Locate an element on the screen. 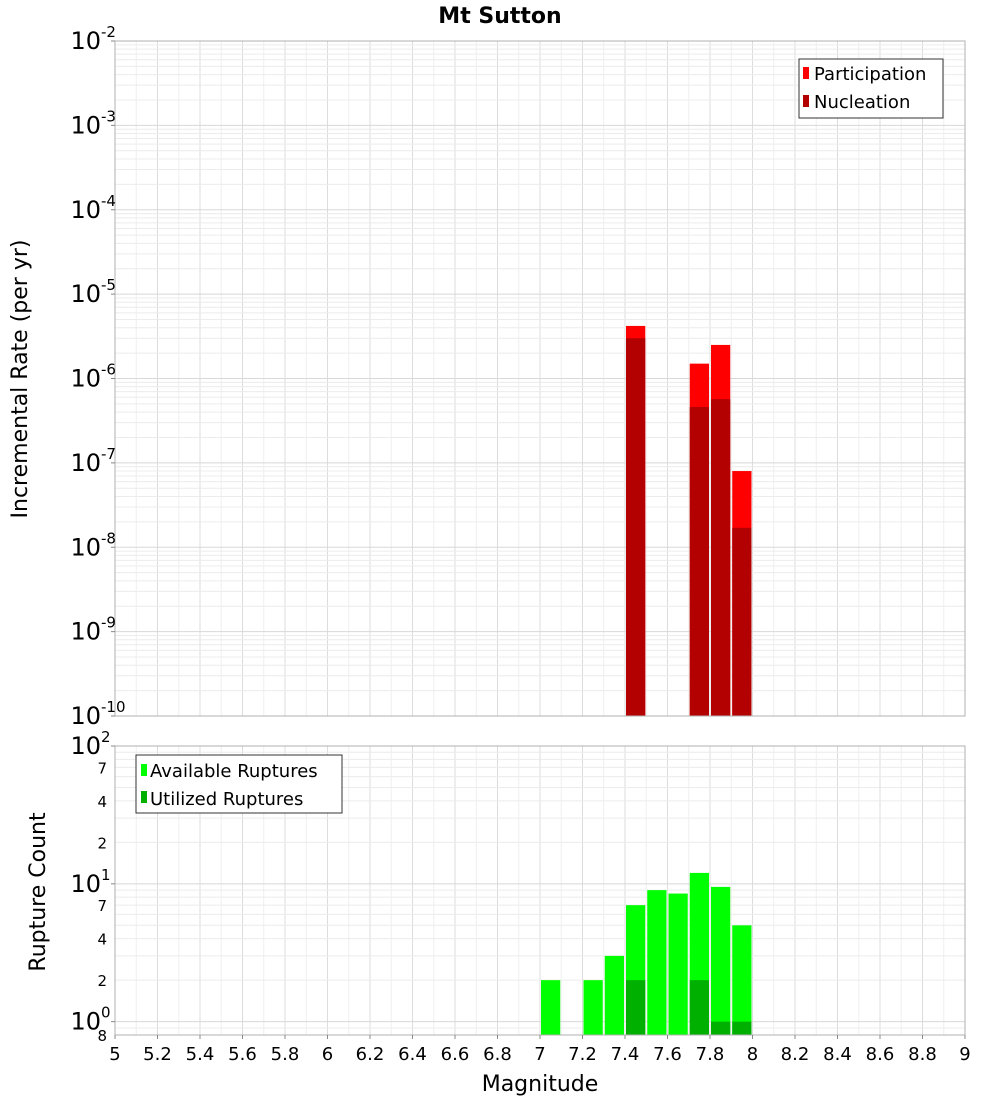  top-y-tick-exponent: -10 is located at coordinates (113, 707).